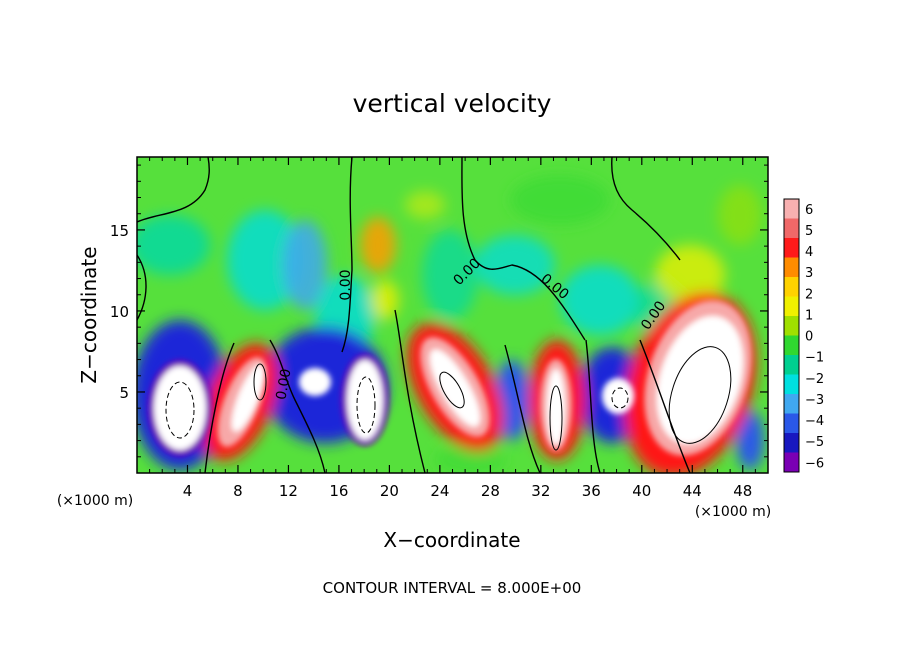 This screenshot has width=904, height=654. I want to click on x-unit-label: (×1000 m), so click(733, 512).